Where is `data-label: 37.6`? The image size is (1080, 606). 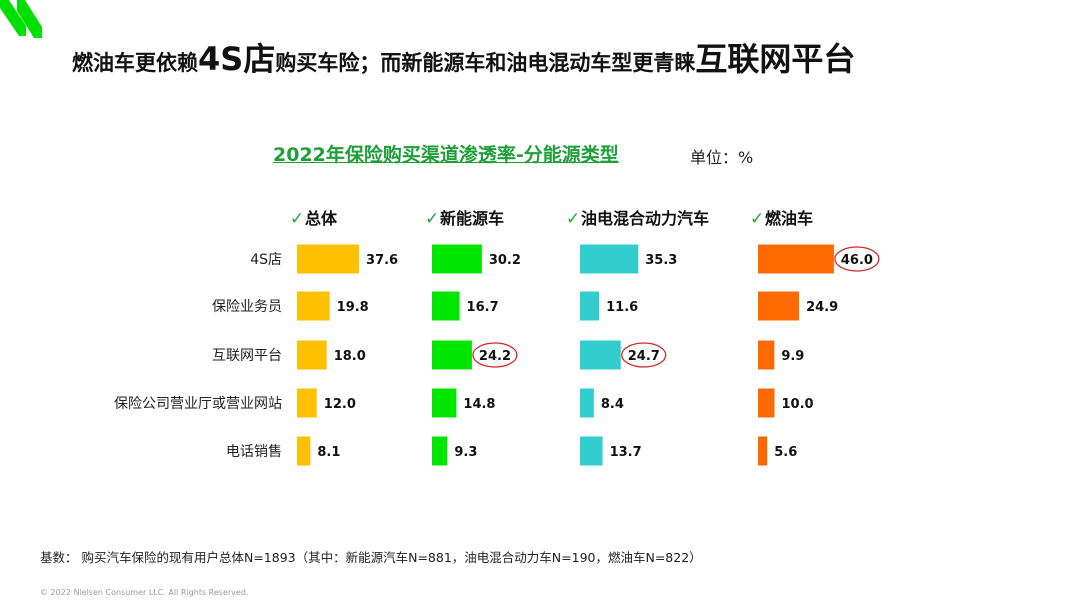
data-label: 37.6 is located at coordinates (382, 260).